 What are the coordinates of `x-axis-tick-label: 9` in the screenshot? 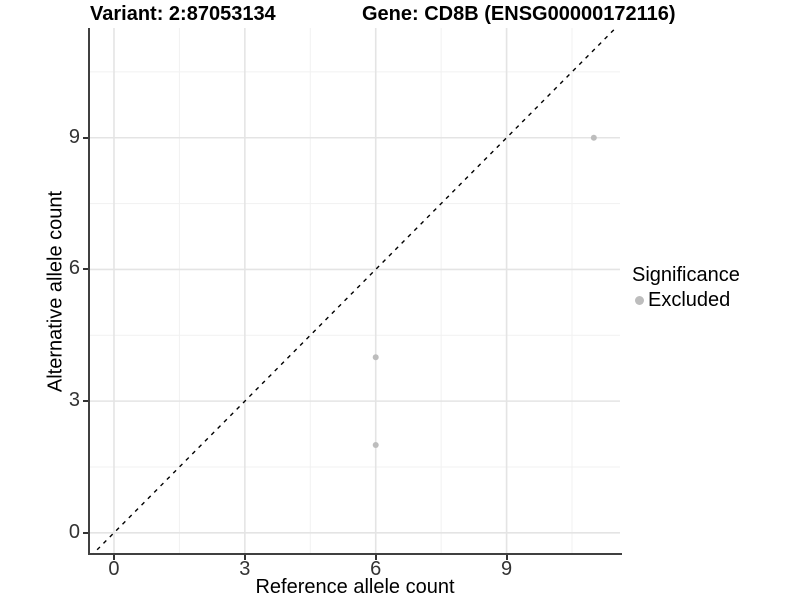 It's located at (507, 569).